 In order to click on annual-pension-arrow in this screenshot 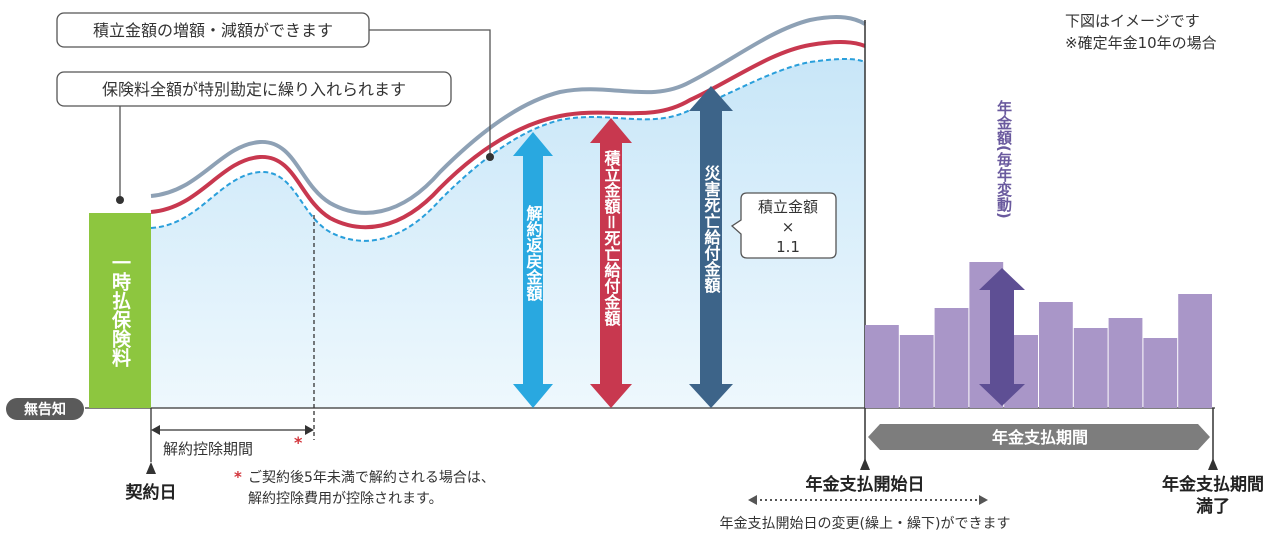, I will do `click(1002, 337)`.